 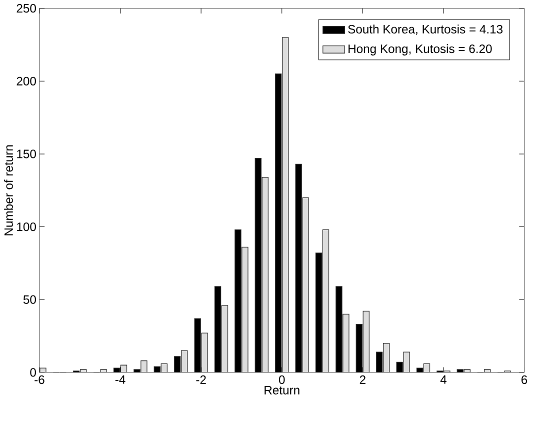 I want to click on y-tick-label: 200, so click(x=26, y=81).